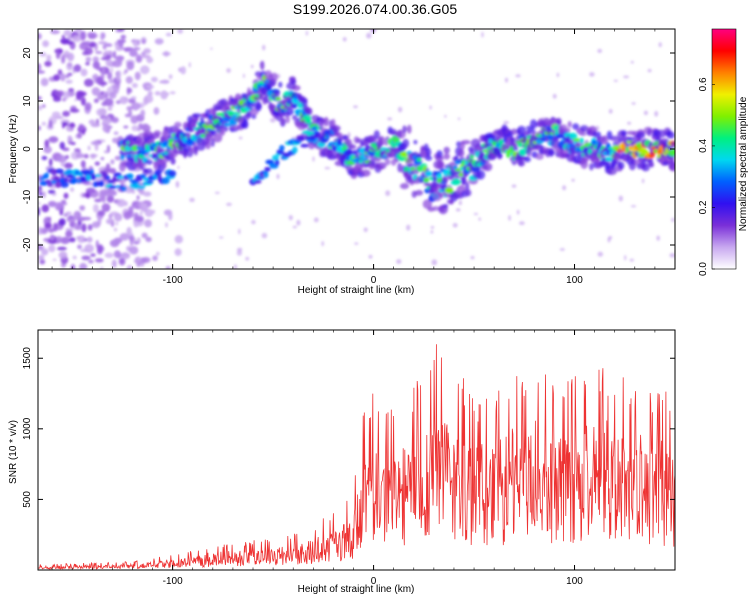 The height and width of the screenshot is (600, 750). What do you see at coordinates (173, 581) in the screenshot?
I see `snr-xtick-label: -100` at bounding box center [173, 581].